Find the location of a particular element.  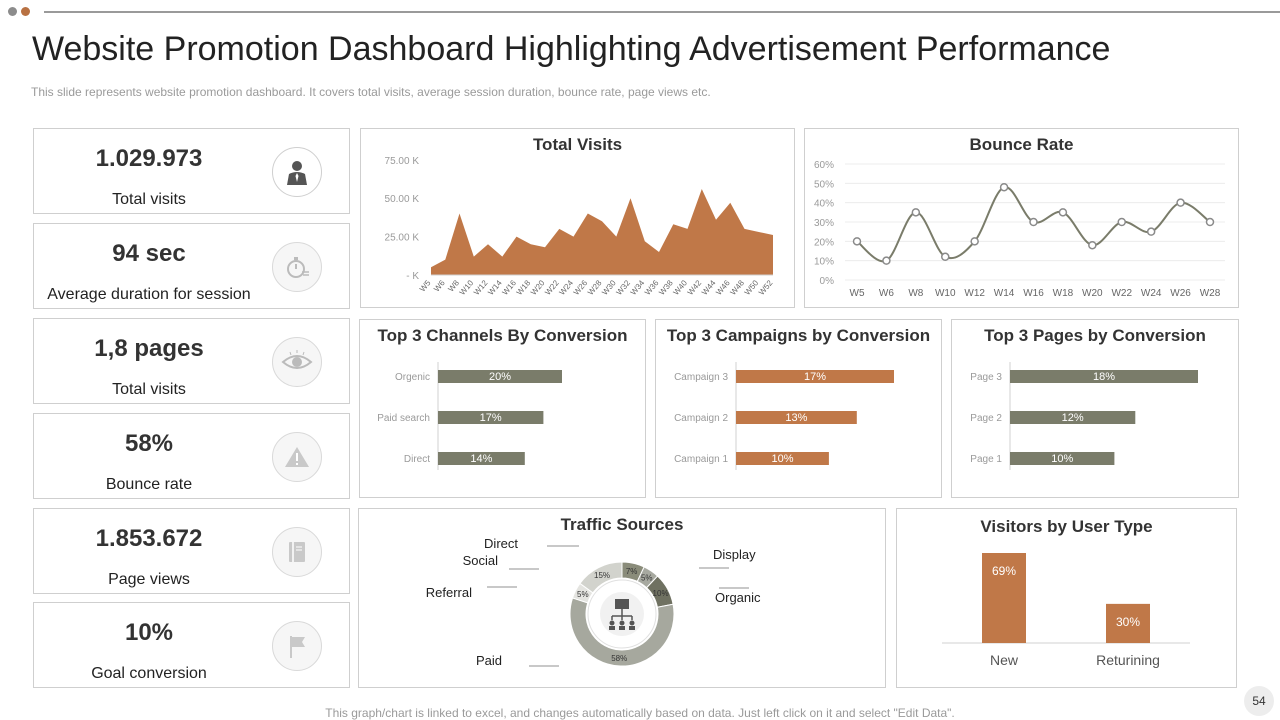

bar-value-label: 18% is located at coordinates (1104, 377).